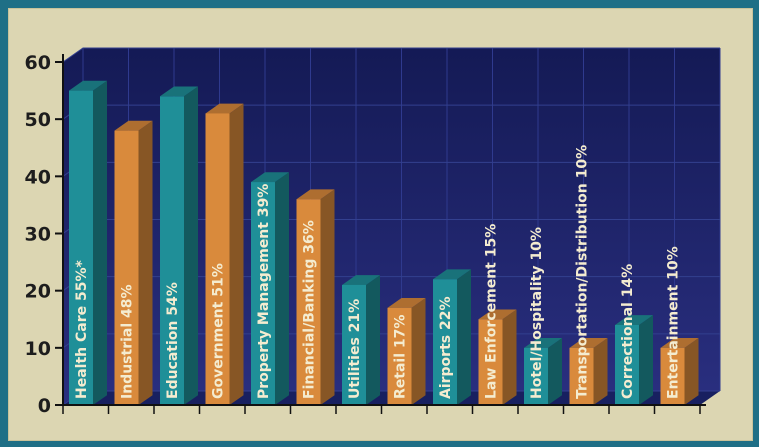 The height and width of the screenshot is (447, 759). Describe the element at coordinates (310, 309) in the screenshot. I see `bar-label: Financial/Banking 36%` at that location.